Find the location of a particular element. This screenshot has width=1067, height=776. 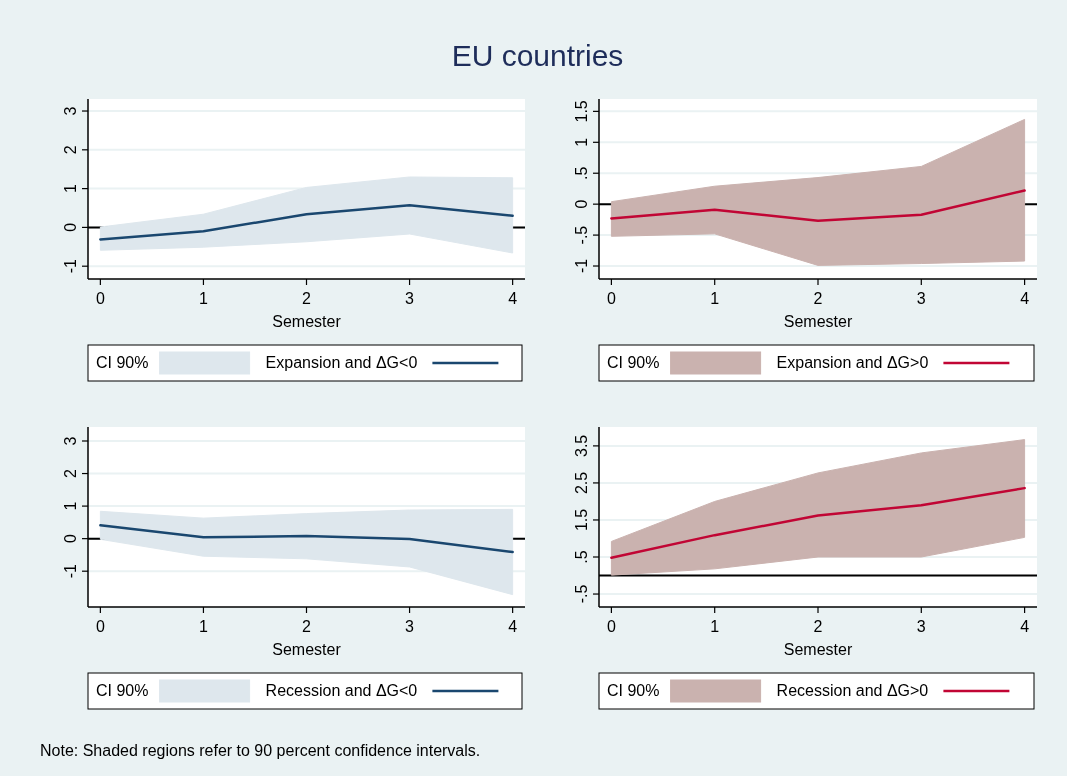

legend-label: Recession and ΔG>0 is located at coordinates (852, 690).